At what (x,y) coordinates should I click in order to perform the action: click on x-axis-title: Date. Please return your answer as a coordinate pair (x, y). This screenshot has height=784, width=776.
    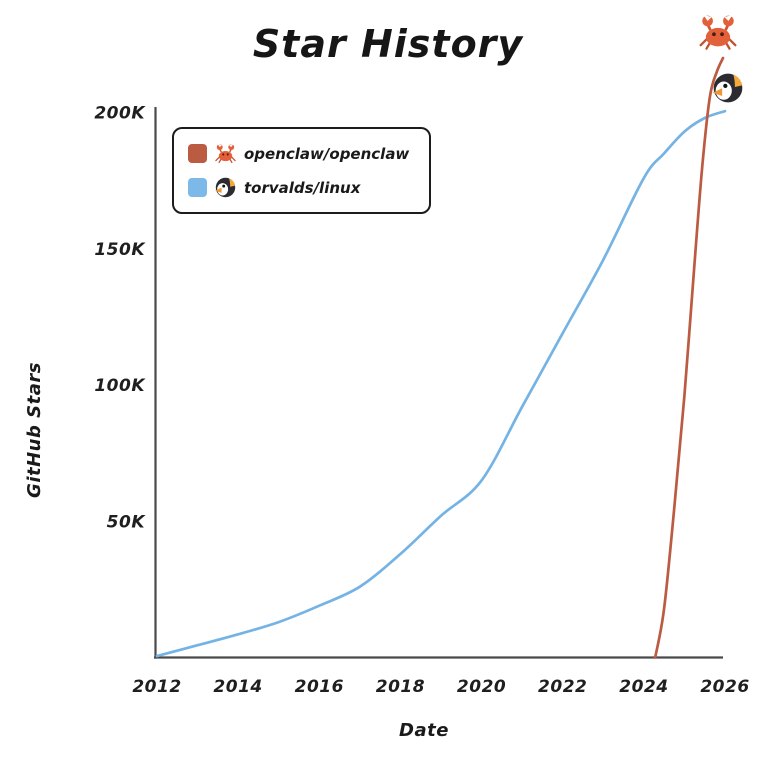
    Looking at the image, I should click on (424, 730).